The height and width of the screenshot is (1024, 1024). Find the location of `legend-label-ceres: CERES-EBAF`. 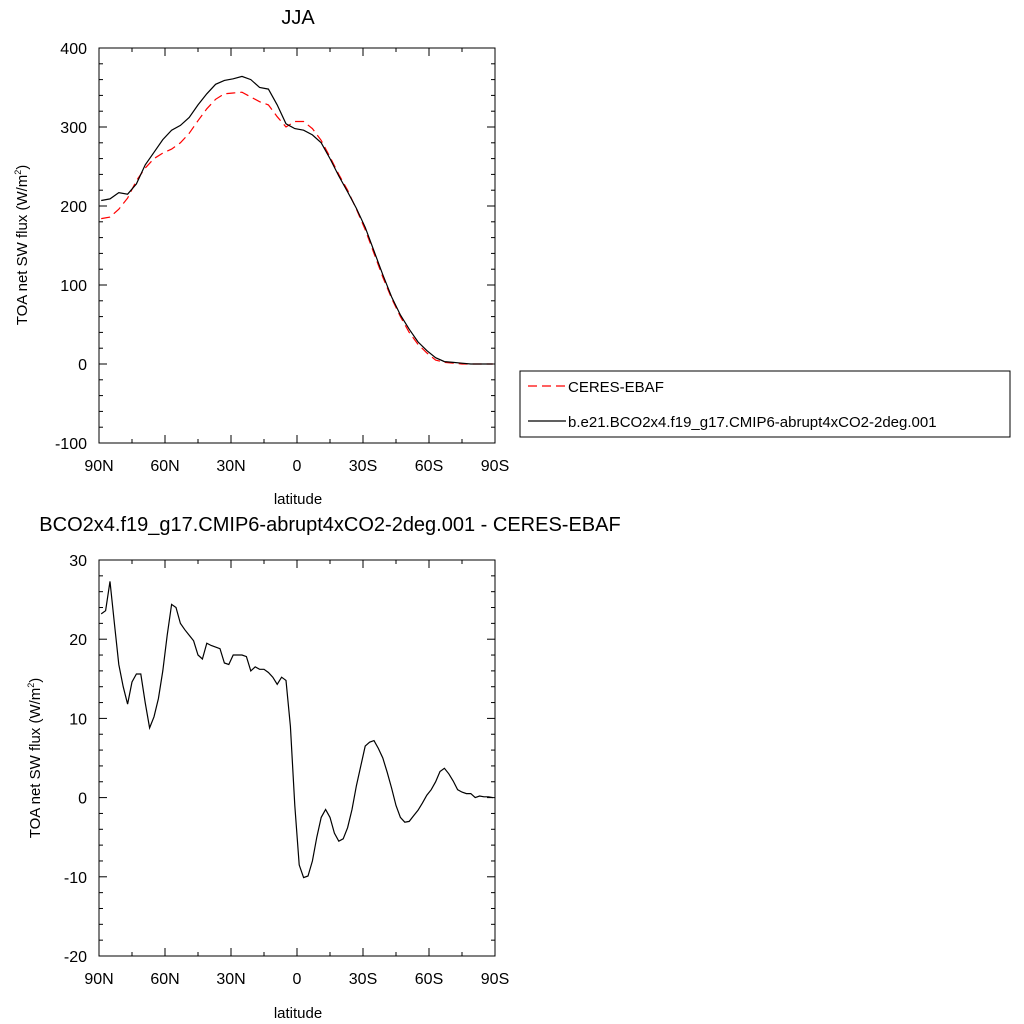

legend-label-ceres: CERES-EBAF is located at coordinates (616, 387).